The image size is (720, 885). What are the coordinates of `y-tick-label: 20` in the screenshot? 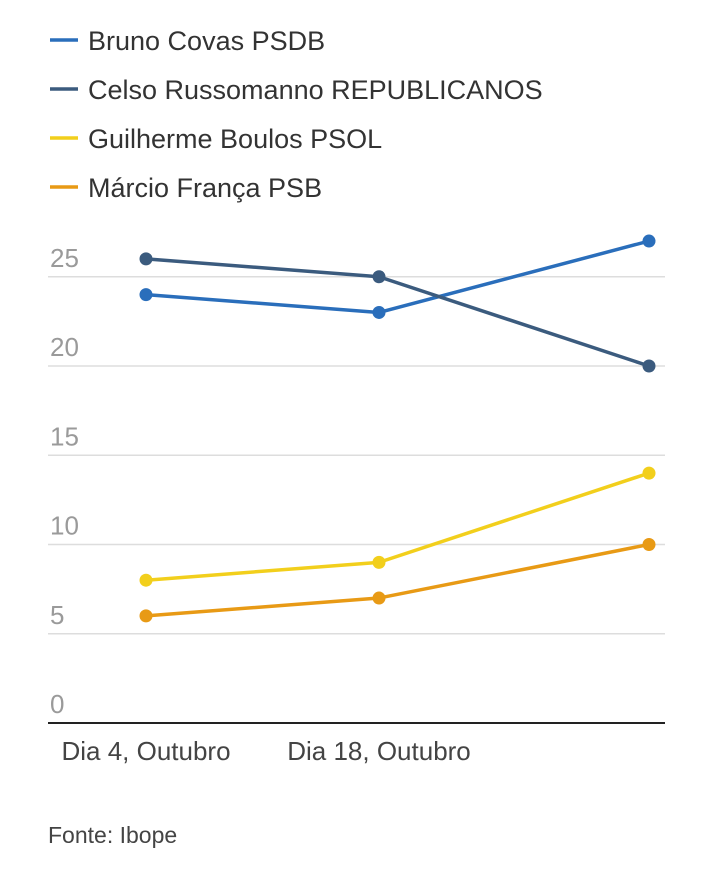 It's located at (64, 347).